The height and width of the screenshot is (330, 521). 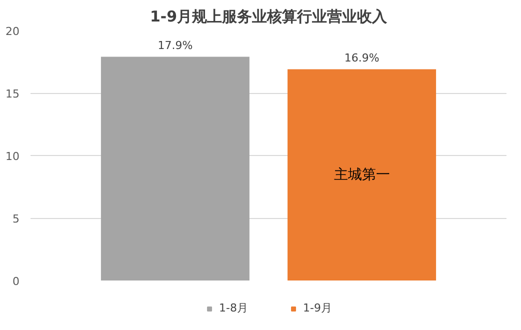 I want to click on legend-label: 1-9月, so click(x=317, y=308).